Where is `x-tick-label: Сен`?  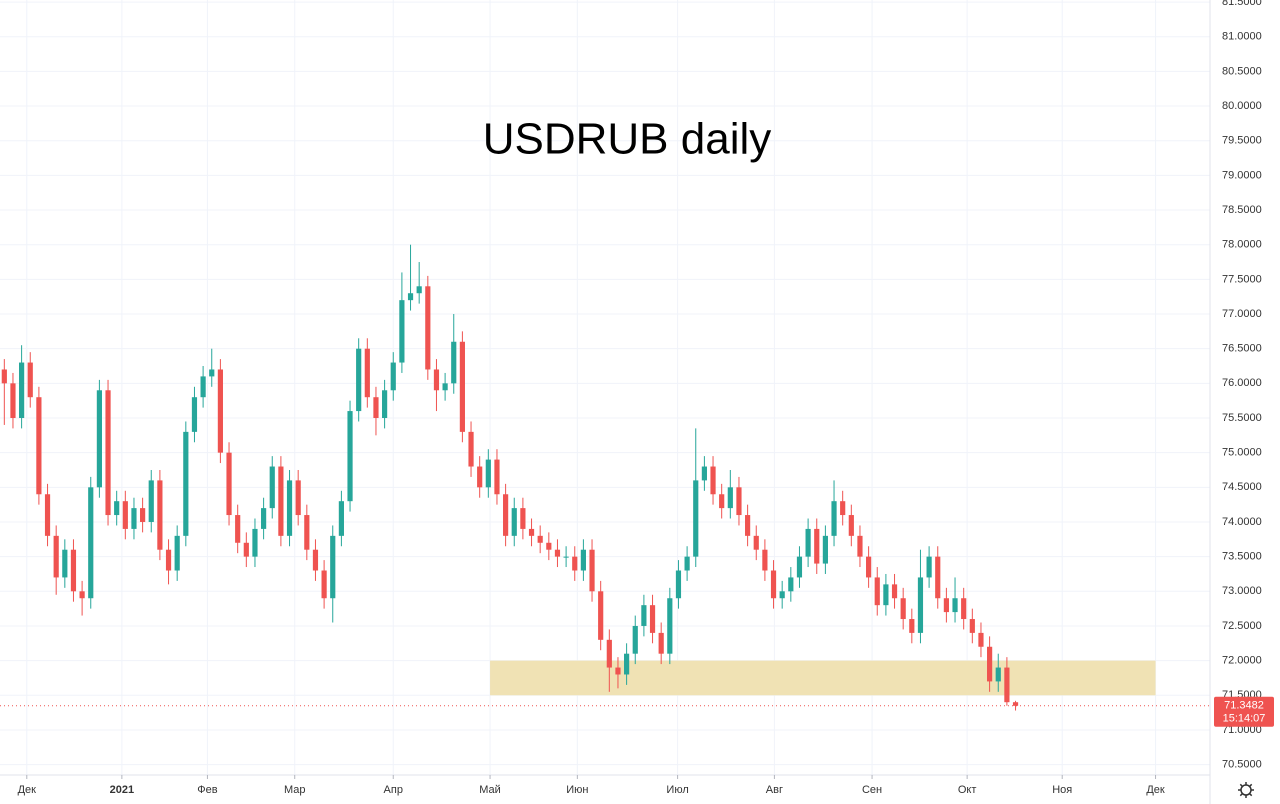
x-tick-label: Сен is located at coordinates (872, 790).